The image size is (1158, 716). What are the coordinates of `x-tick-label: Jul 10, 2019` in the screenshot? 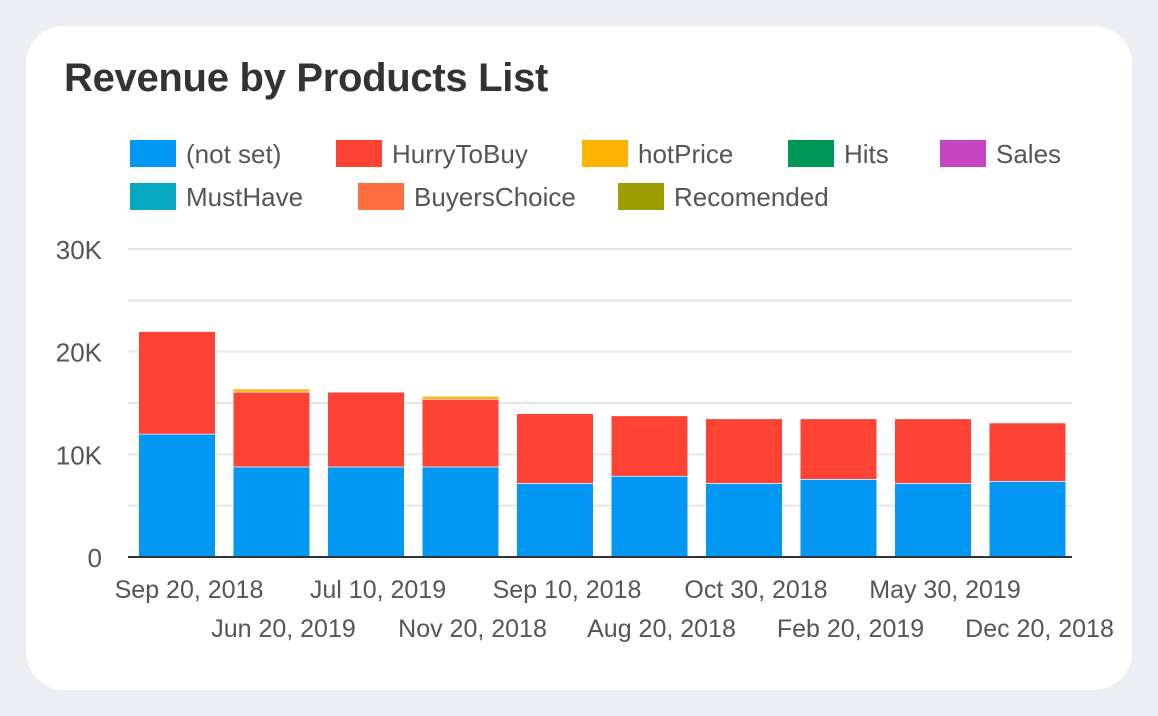 It's located at (378, 590).